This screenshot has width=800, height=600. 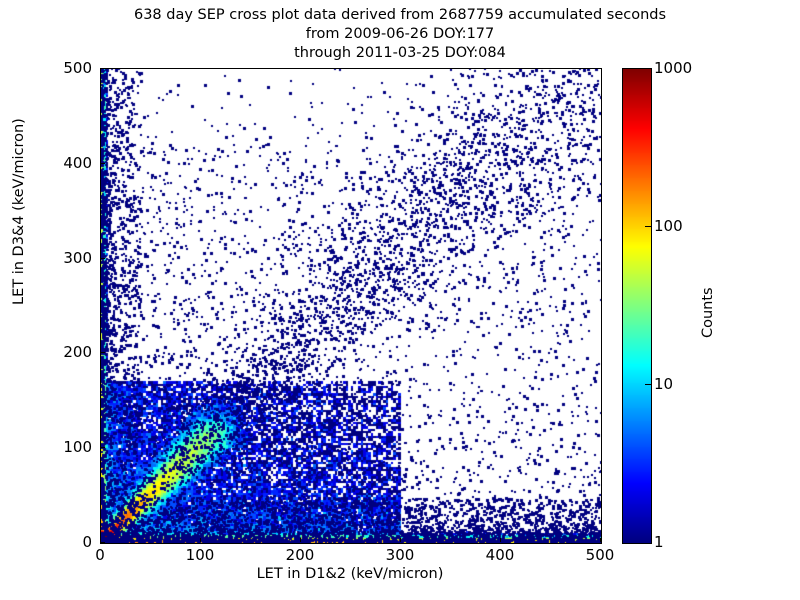 I want to click on y-tick-label: 0, so click(x=87, y=542).